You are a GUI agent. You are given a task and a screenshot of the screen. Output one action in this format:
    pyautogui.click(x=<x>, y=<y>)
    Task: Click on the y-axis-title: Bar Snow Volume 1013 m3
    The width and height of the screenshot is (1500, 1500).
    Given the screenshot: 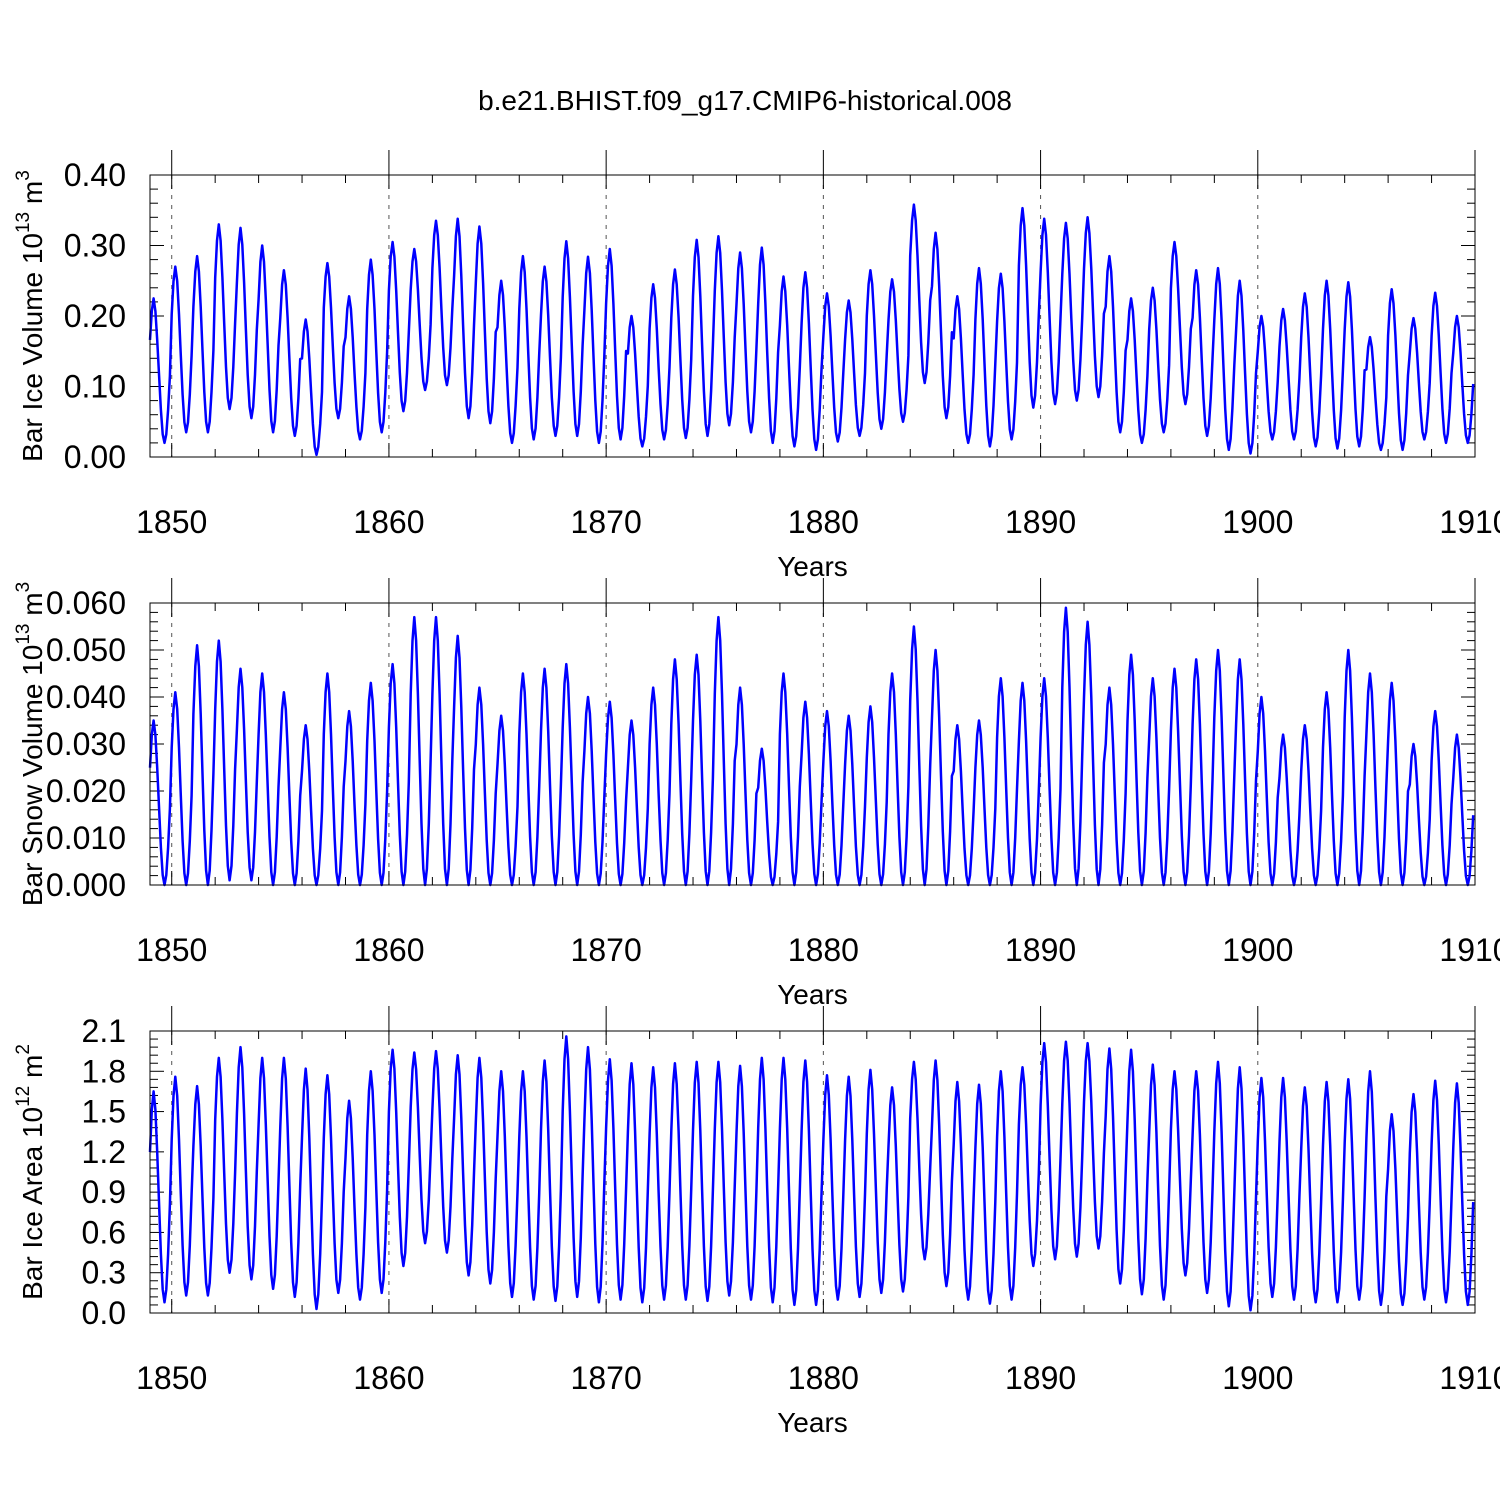 What is the action you would take?
    pyautogui.click(x=30, y=744)
    